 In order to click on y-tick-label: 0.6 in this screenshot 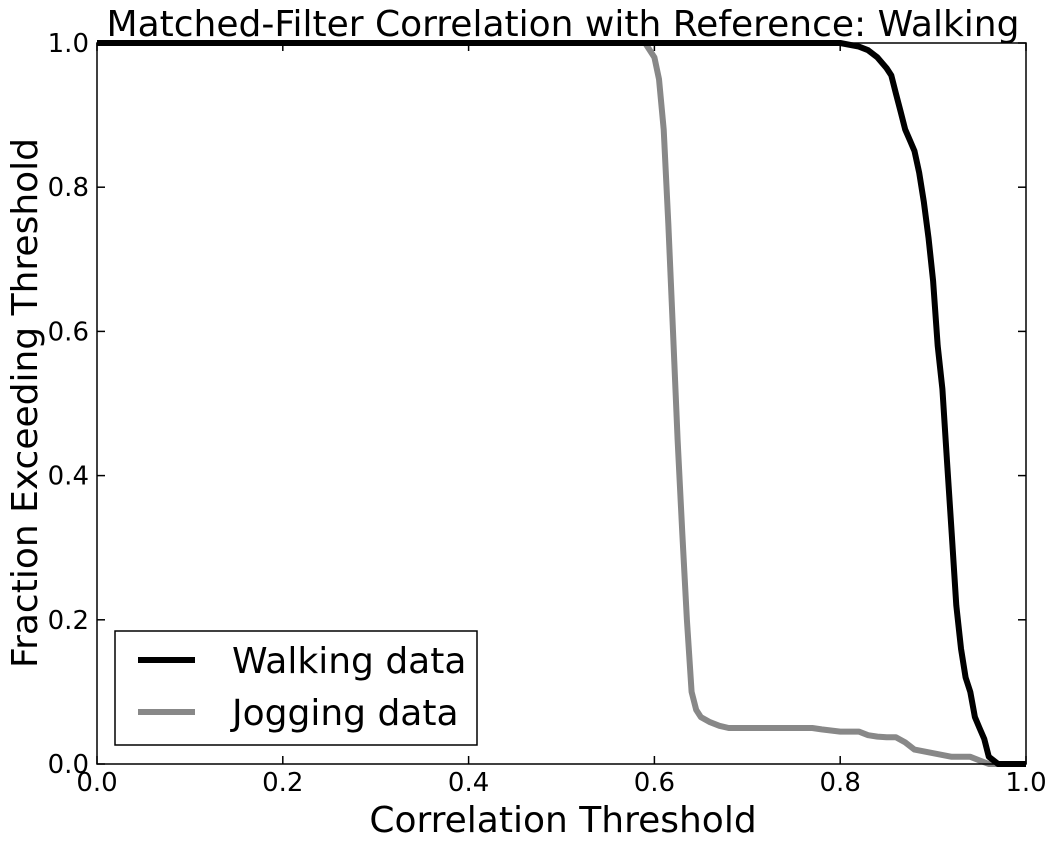, I will do `click(68, 332)`.